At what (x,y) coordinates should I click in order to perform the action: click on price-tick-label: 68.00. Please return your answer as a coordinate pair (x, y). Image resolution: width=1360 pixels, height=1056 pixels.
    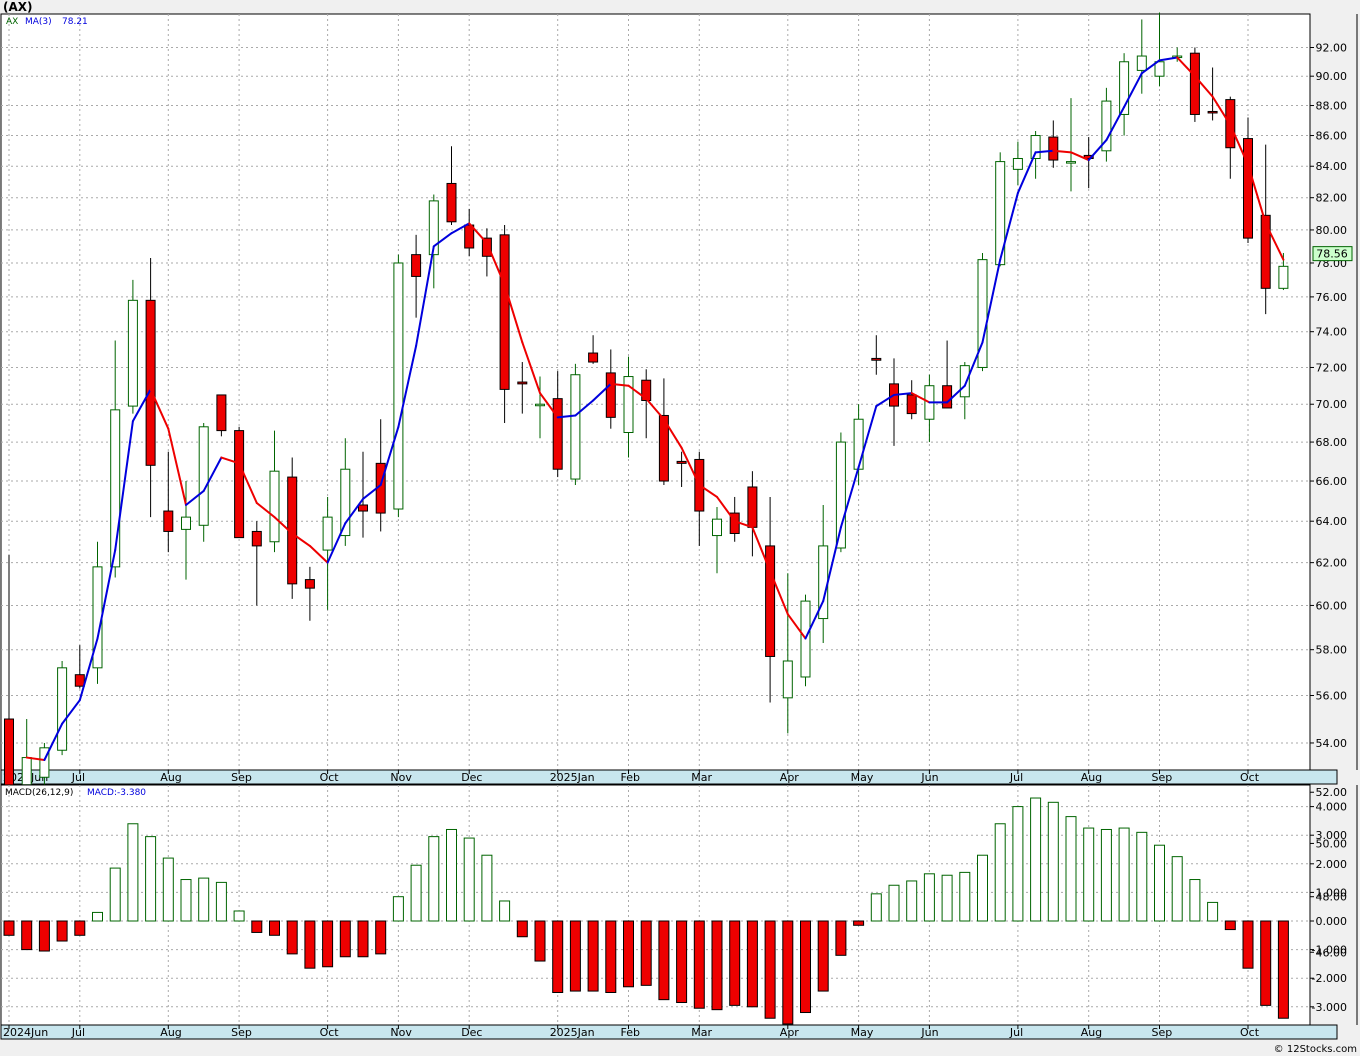
    Looking at the image, I should click on (1332, 442).